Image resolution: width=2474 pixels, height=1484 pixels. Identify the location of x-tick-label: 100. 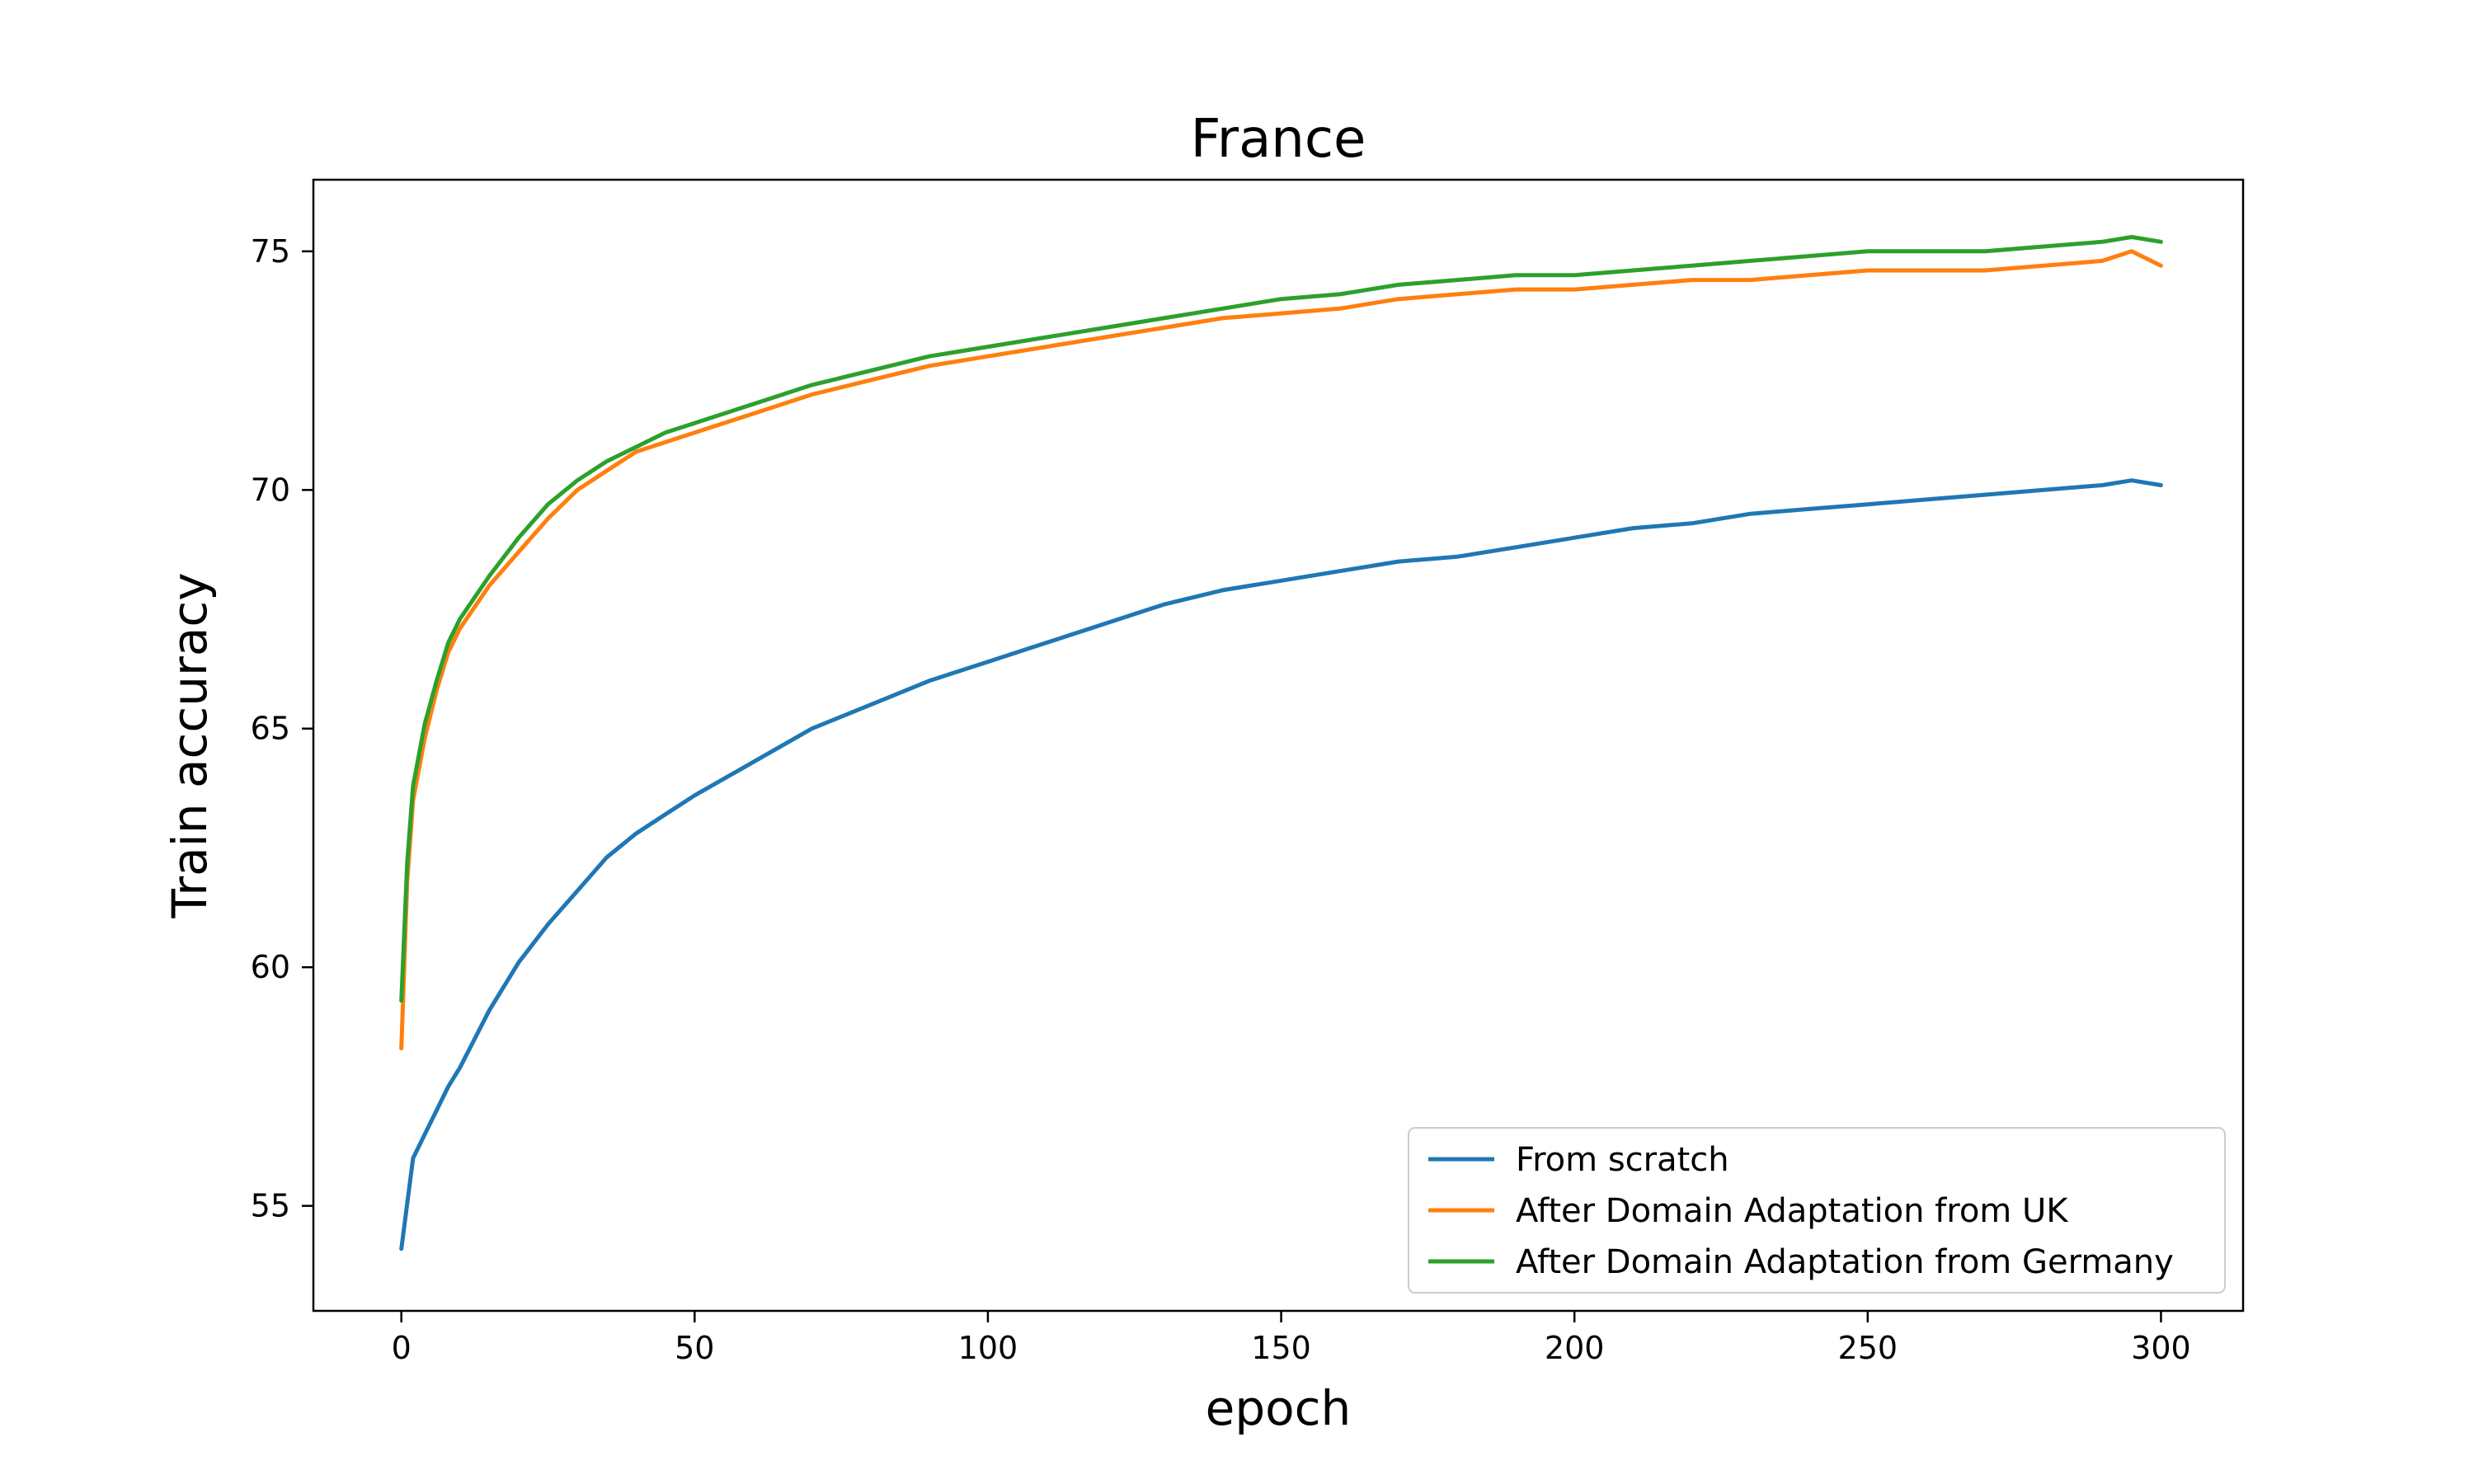
(988, 1348).